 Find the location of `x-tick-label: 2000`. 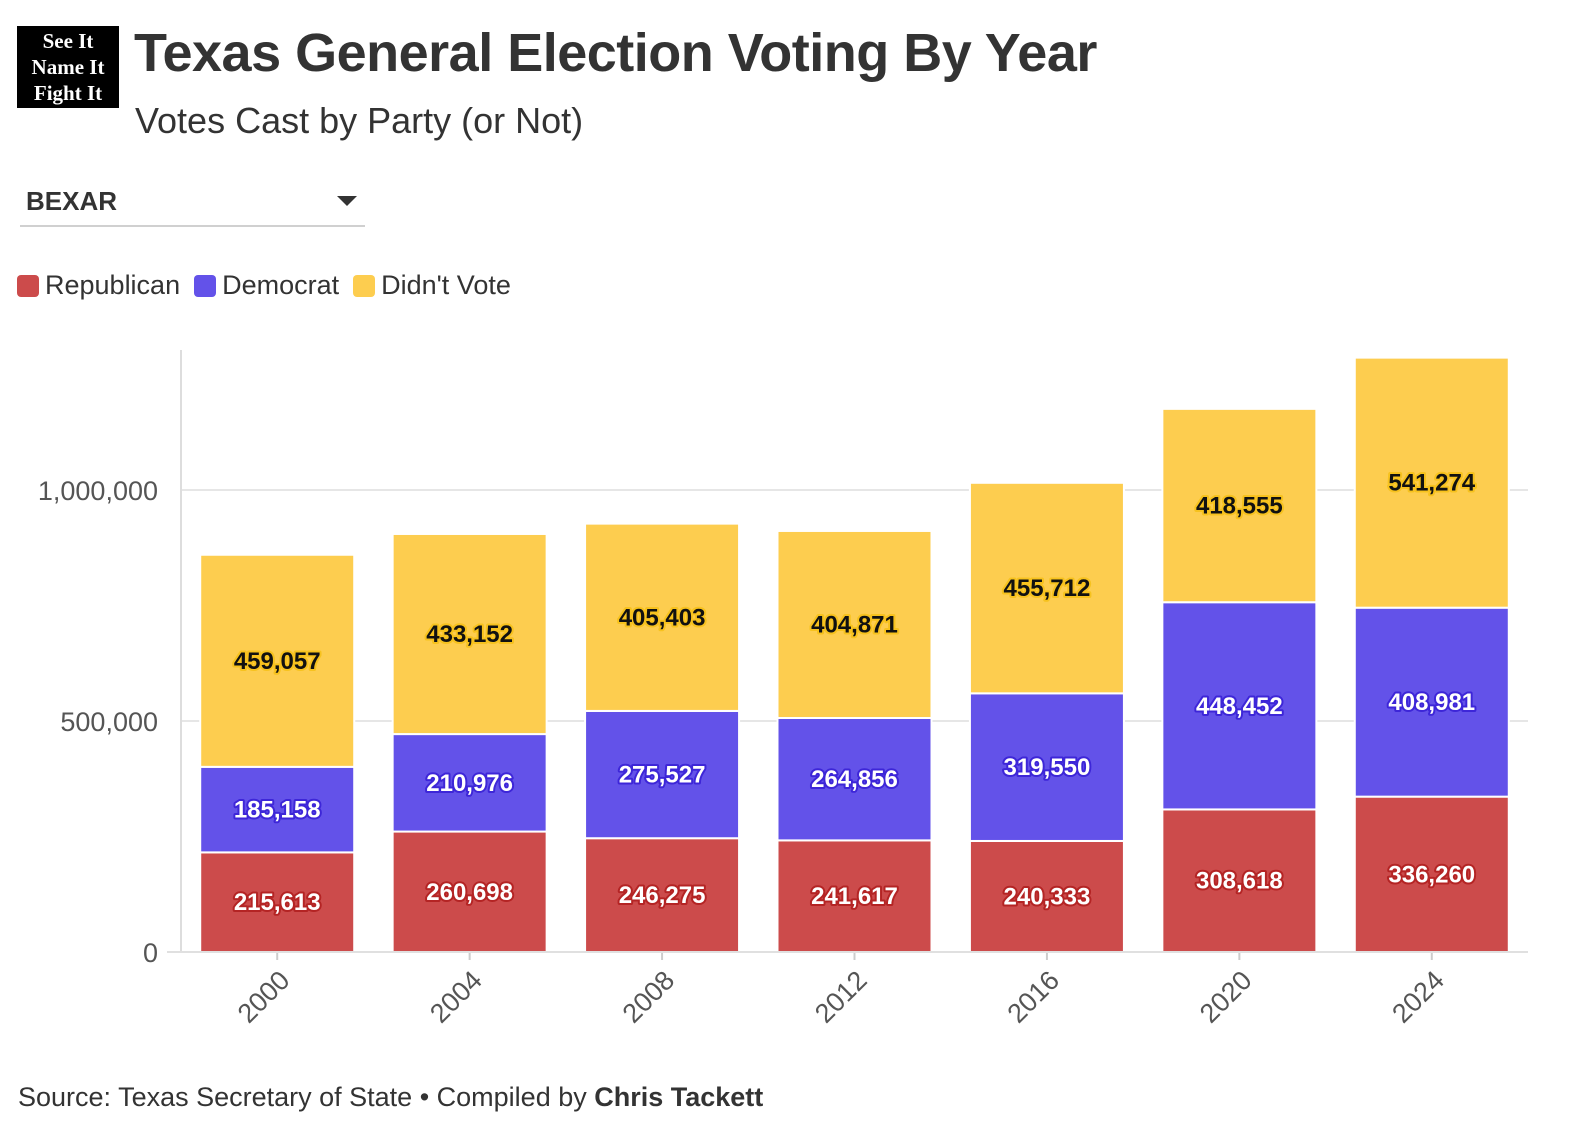

x-tick-label: 2000 is located at coordinates (264, 997).